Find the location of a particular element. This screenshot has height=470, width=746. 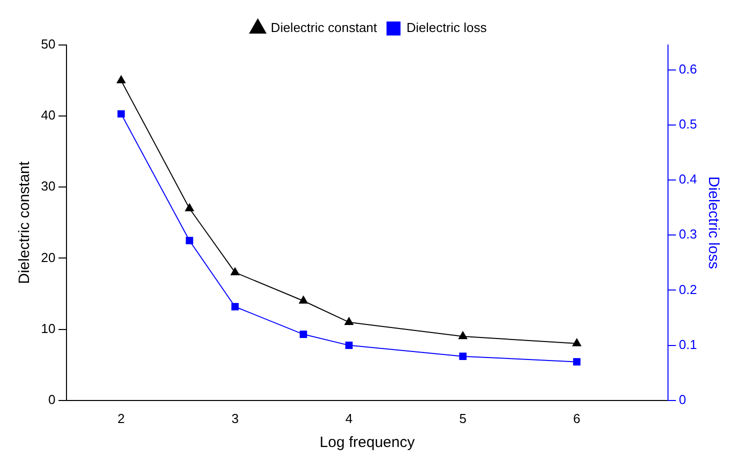

y-tick-label: 10 is located at coordinates (48, 328).